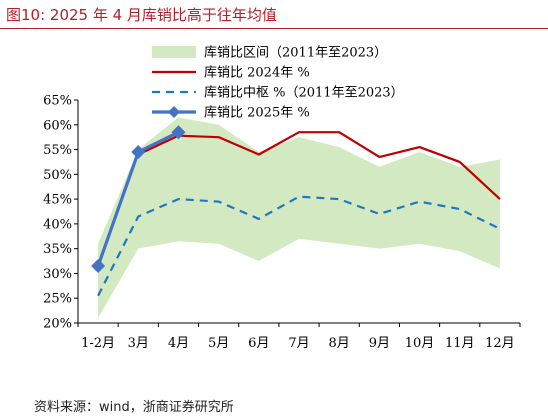  Describe the element at coordinates (339, 343) in the screenshot. I see `x-tick-label: 8月` at that location.